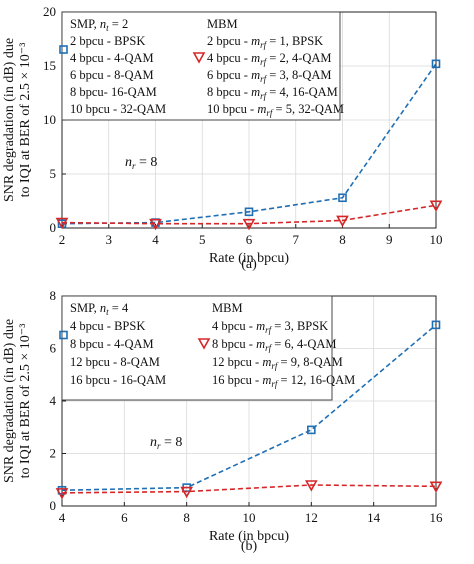 Image resolution: width=474 pixels, height=564 pixels. I want to click on legend-smp-entry: 8 bpcu- 16-QAM, so click(113, 92).